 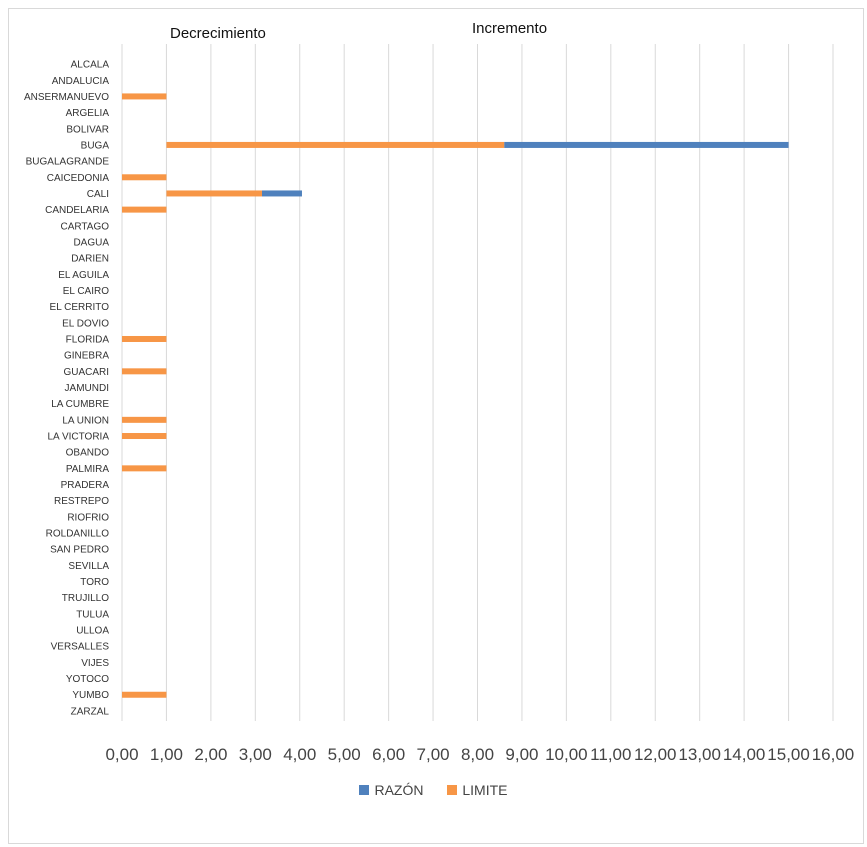 I want to click on category-label: BUGA, so click(x=95, y=145).